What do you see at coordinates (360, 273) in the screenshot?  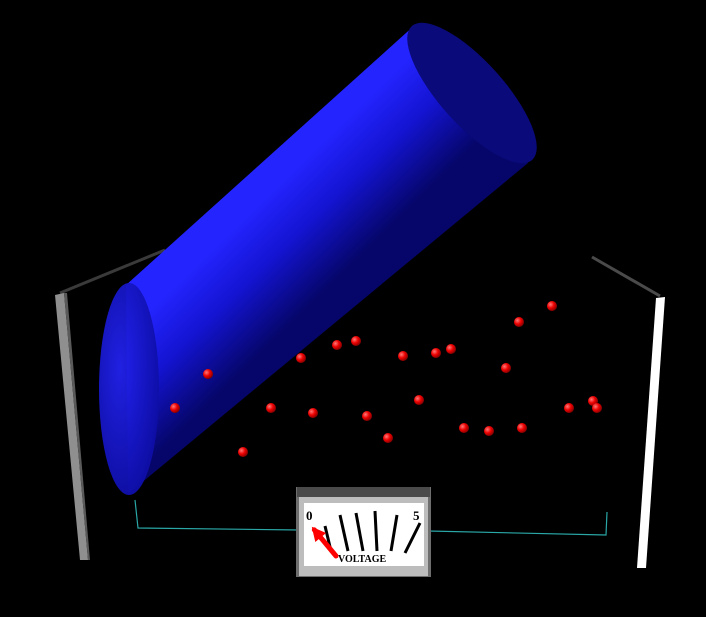 I see `chamber-back-edges` at bounding box center [360, 273].